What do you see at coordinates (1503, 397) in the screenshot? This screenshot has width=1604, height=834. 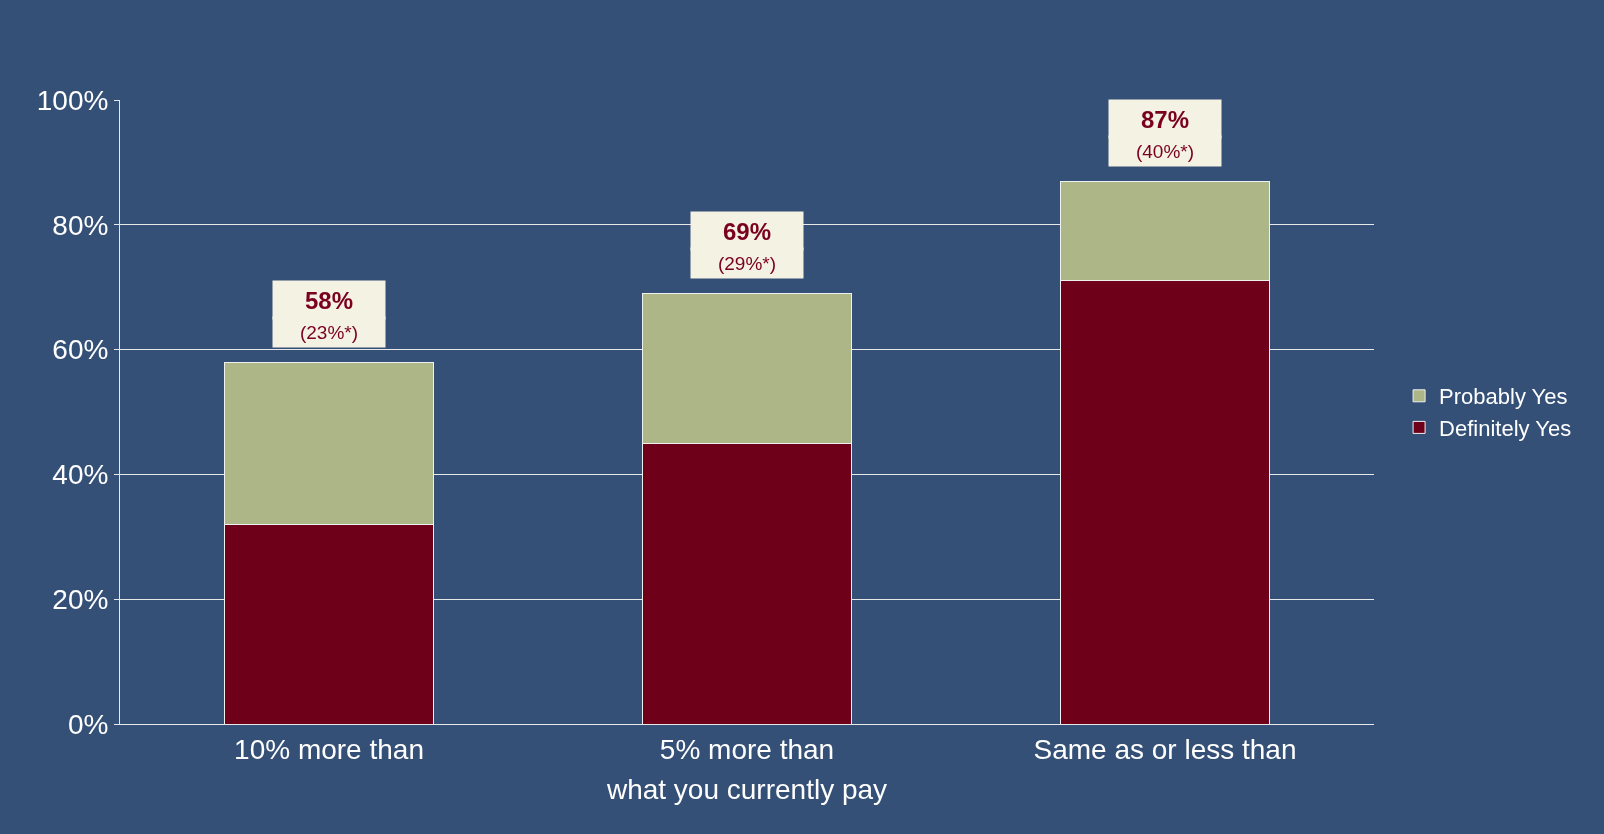 I see `legend-label: Probably Yes` at bounding box center [1503, 397].